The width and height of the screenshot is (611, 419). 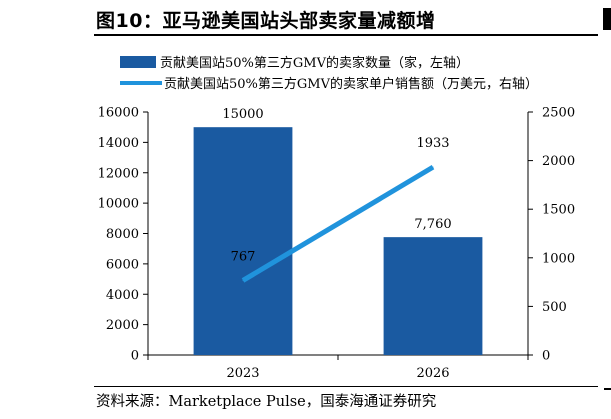 I want to click on edge-fragment-bottom, so click(x=607, y=389).